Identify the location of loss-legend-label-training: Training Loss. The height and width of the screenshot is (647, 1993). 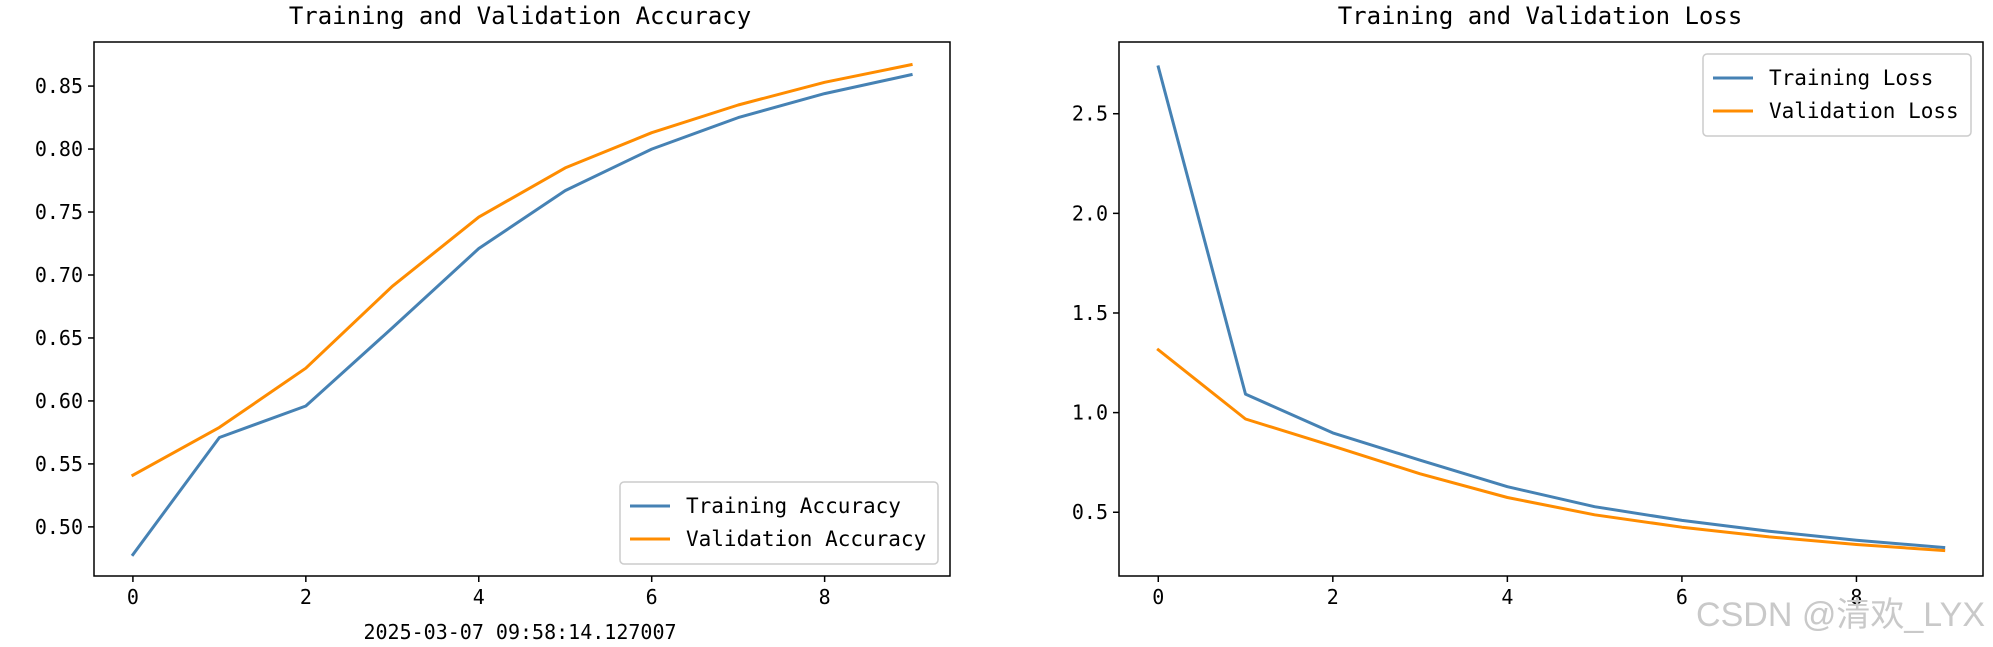
(1851, 78).